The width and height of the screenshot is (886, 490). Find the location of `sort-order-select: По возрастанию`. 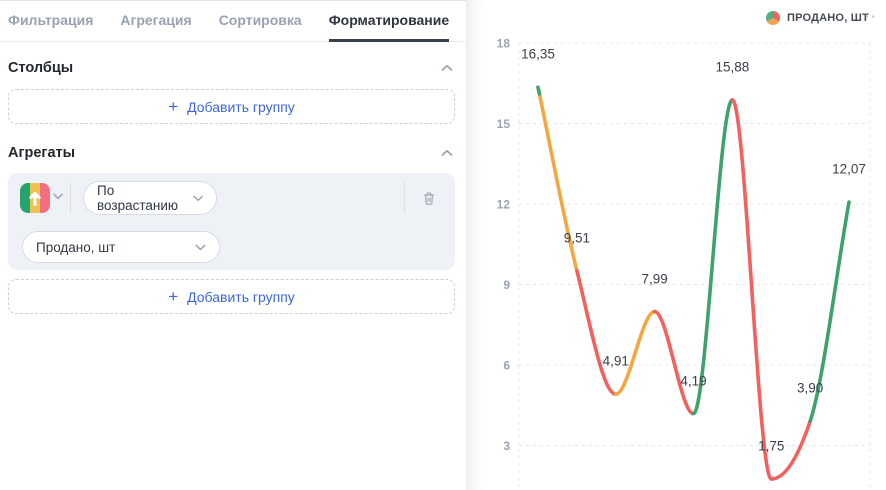

sort-order-select: По возрастанию is located at coordinates (150, 198).